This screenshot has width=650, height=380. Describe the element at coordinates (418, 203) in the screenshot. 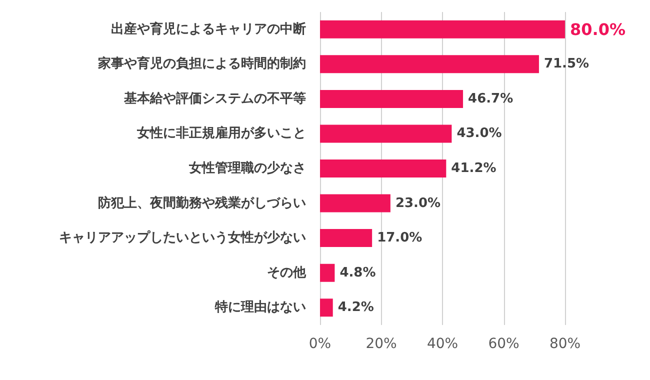

I see `data-label: 23.0%` at that location.